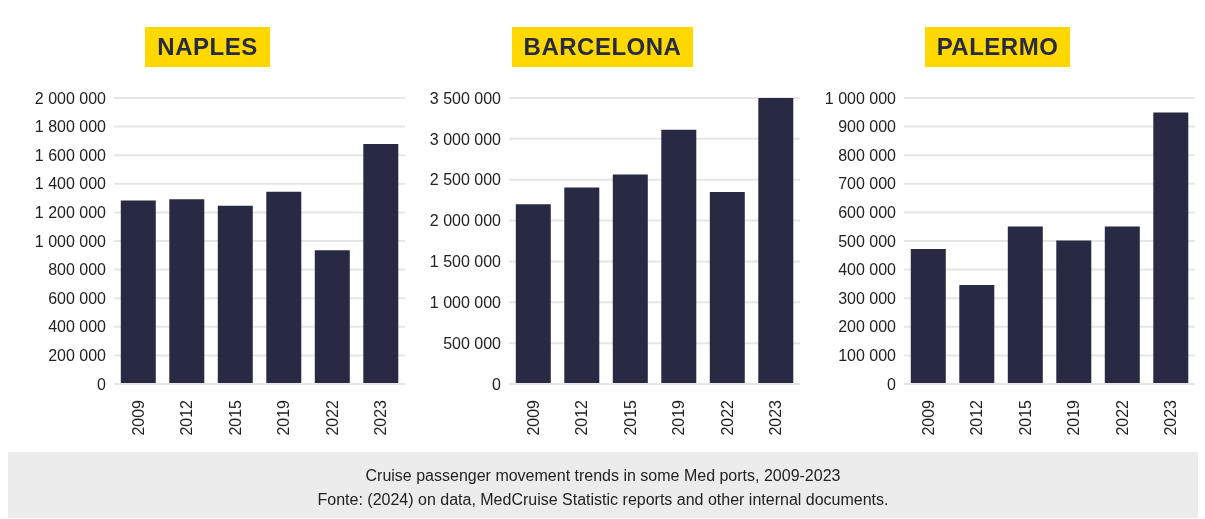 The height and width of the screenshot is (519, 1205). What do you see at coordinates (997, 47) in the screenshot?
I see `chart-title: PALERMO` at bounding box center [997, 47].